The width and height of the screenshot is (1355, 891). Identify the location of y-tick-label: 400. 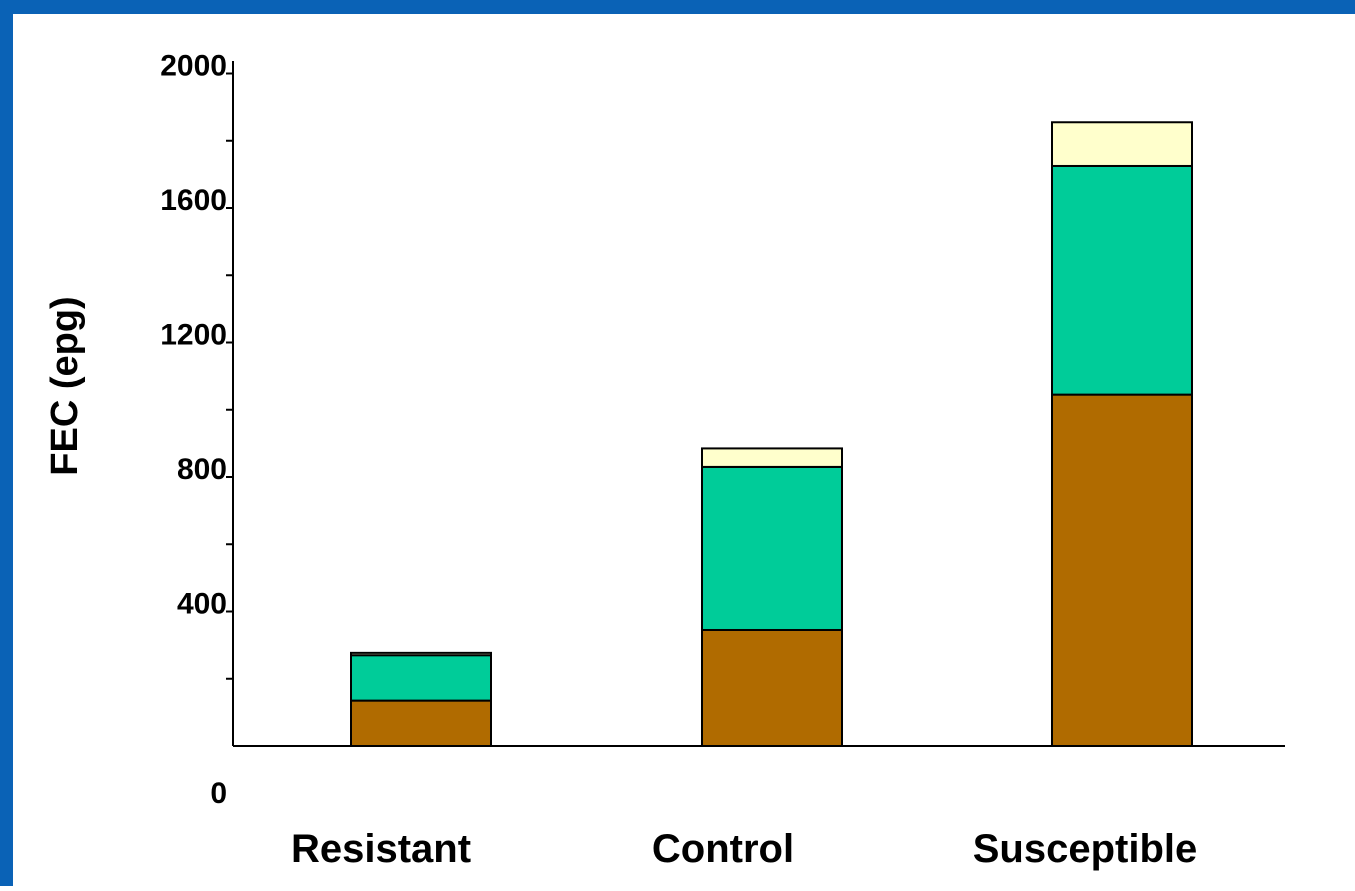
(202, 604).